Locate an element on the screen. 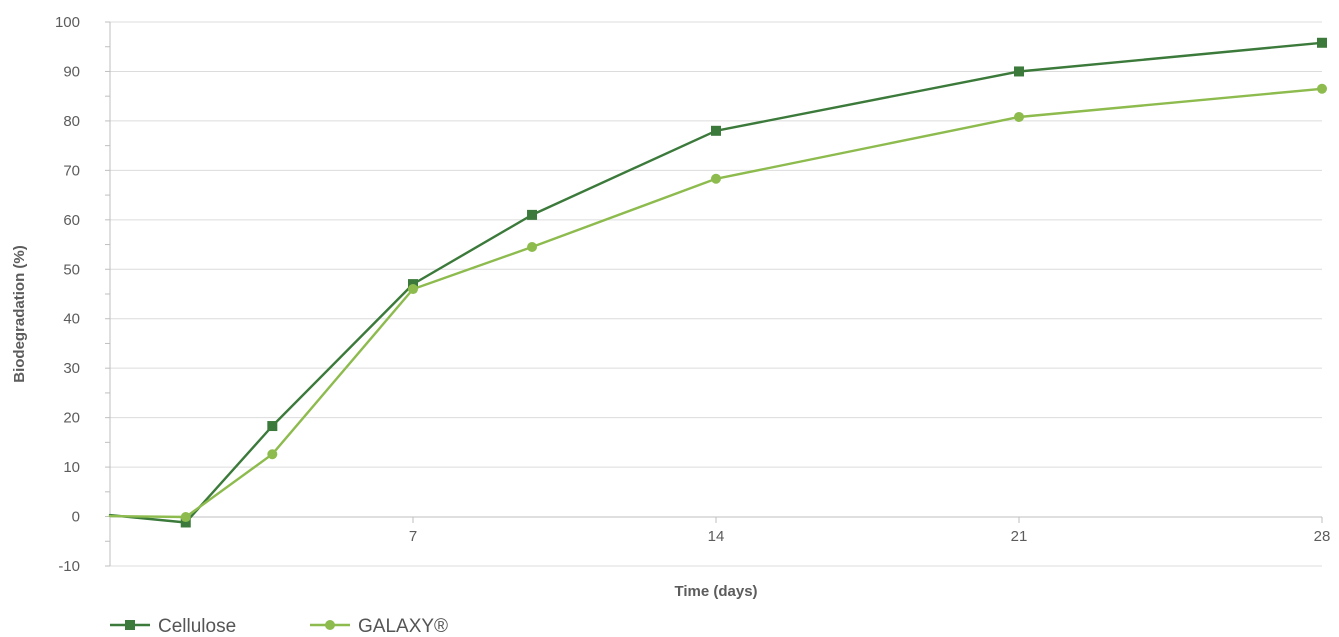  y-tick-label: 0 is located at coordinates (76, 517).